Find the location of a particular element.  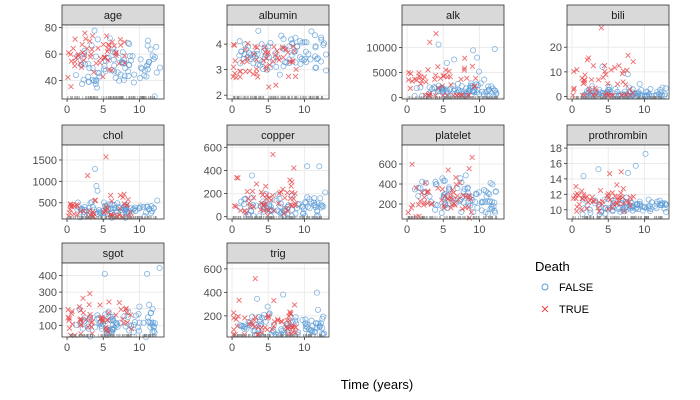

x-tick-label: 0 is located at coordinates (407, 110).